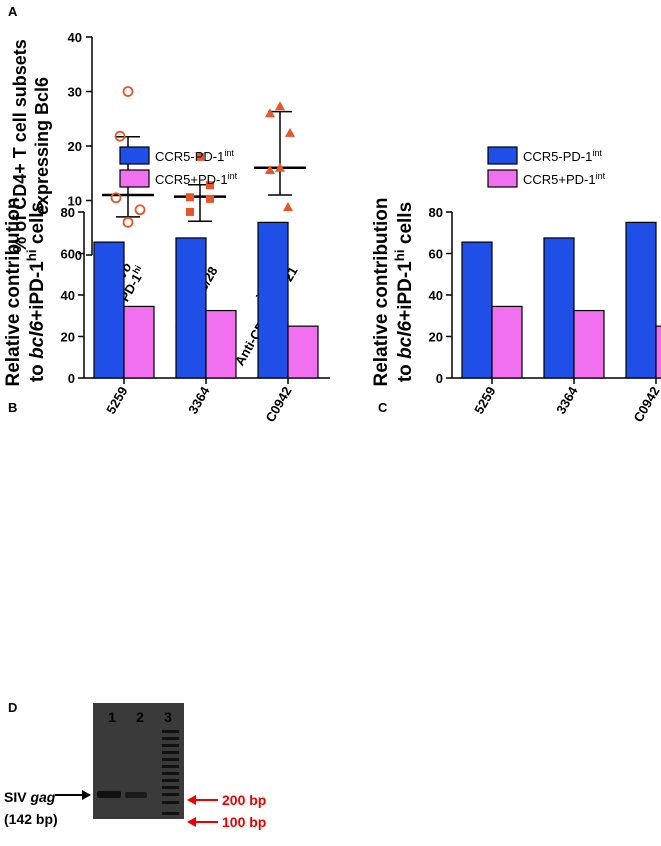  I want to click on text-run: (142 bp), so click(31, 819).